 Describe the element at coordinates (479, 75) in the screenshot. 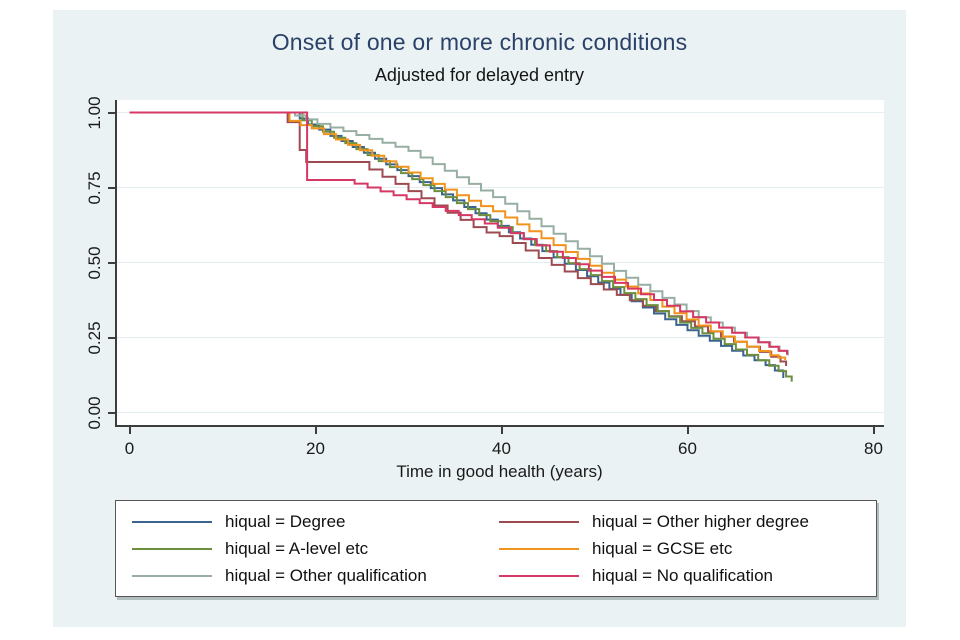

I see `chart-subtitle: Adjusted for delayed entry` at that location.